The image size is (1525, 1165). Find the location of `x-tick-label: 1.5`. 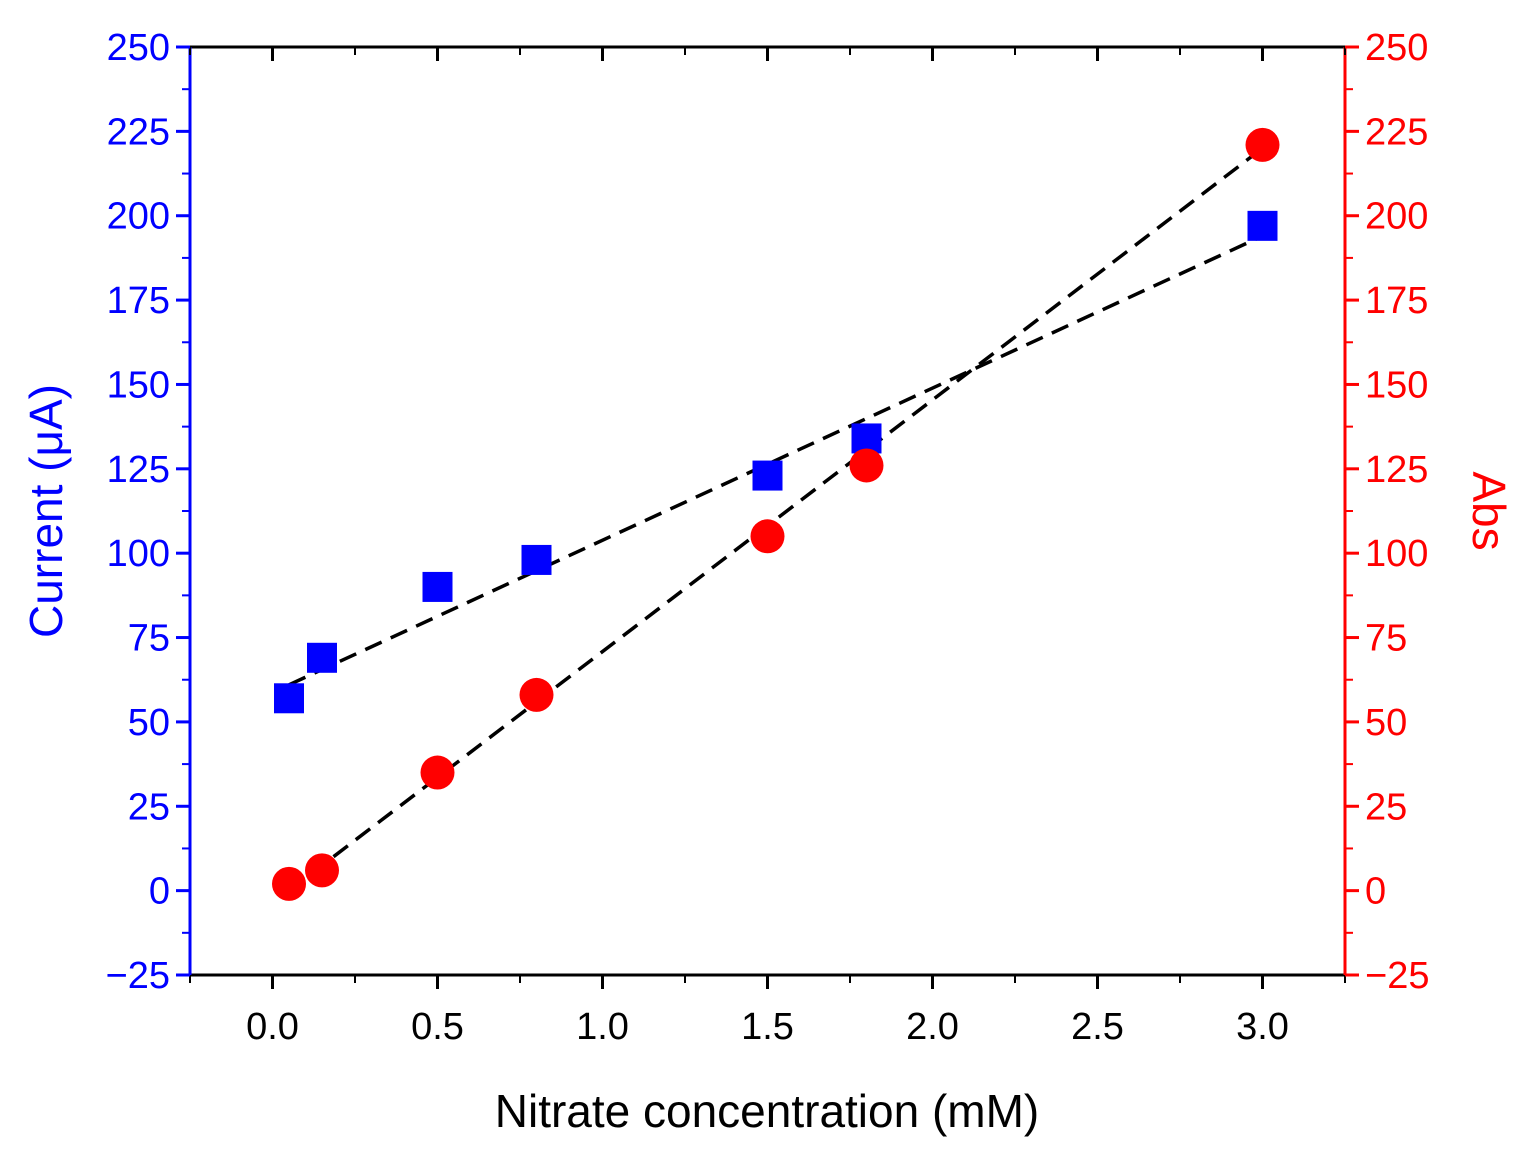

x-tick-label: 1.5 is located at coordinates (767, 1027).